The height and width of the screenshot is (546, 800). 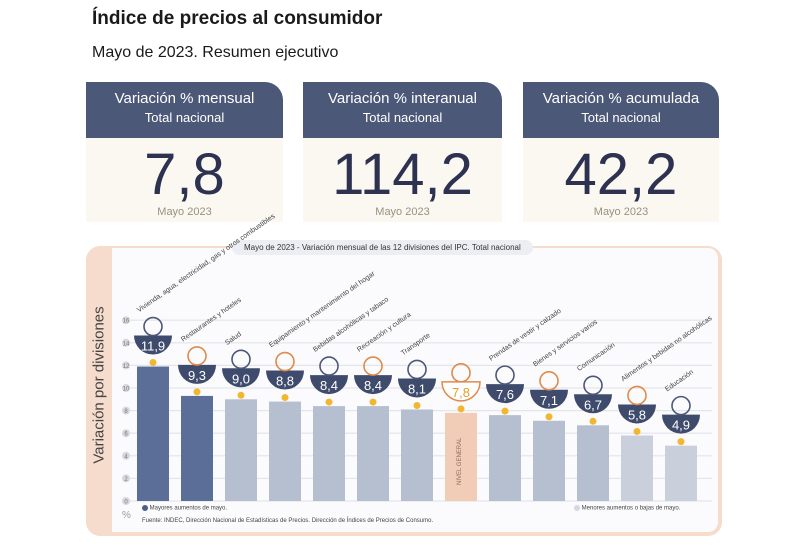 What do you see at coordinates (621, 98) in the screenshot?
I see `card-title: Variación % acumulada` at bounding box center [621, 98].